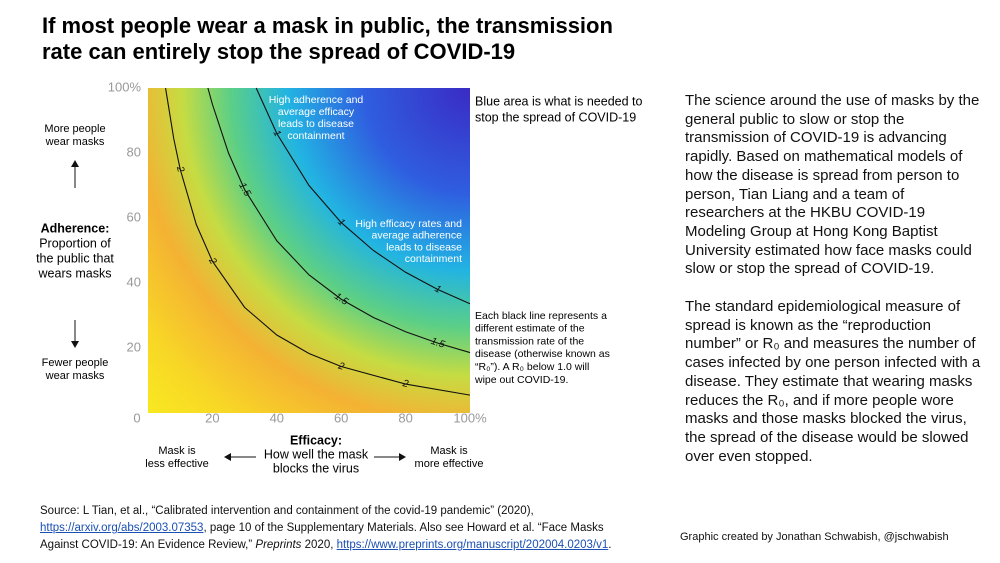 This screenshot has width=1000, height=563. I want to click on source-text: ., so click(610, 545).